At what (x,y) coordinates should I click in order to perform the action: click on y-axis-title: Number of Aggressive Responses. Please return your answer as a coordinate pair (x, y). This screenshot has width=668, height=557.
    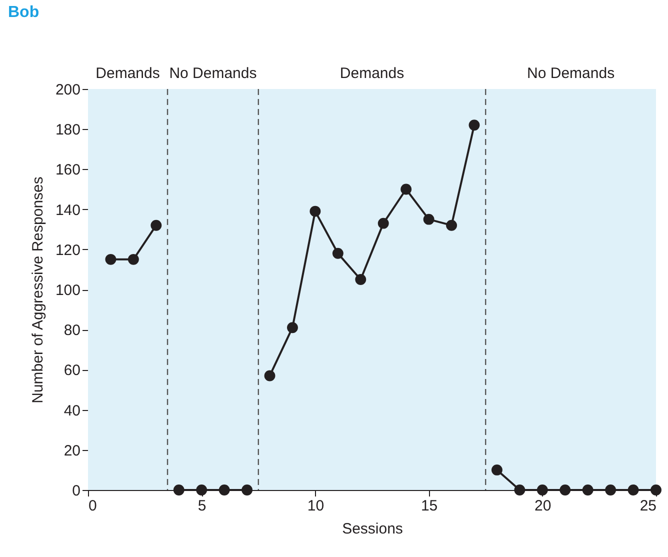
    Looking at the image, I should click on (37, 290).